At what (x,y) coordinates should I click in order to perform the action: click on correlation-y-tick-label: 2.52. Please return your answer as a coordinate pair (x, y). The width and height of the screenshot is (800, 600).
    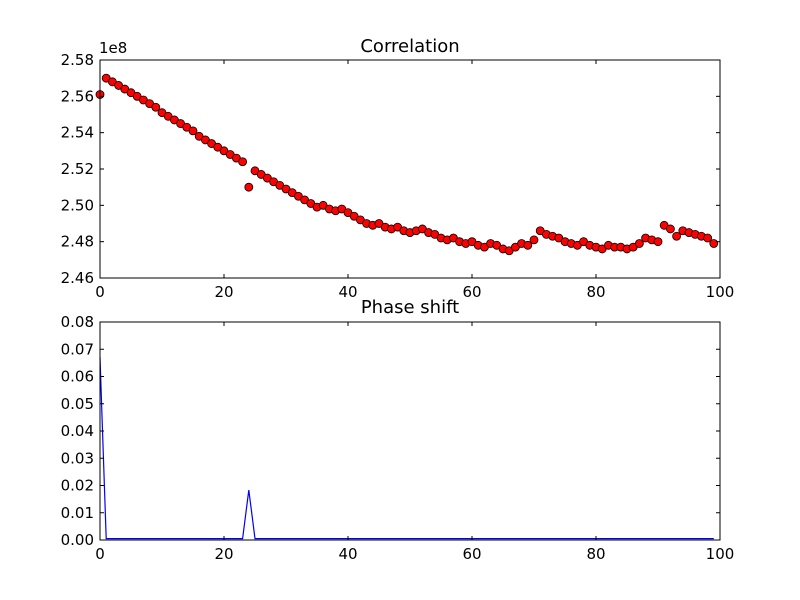
    Looking at the image, I should click on (77, 169).